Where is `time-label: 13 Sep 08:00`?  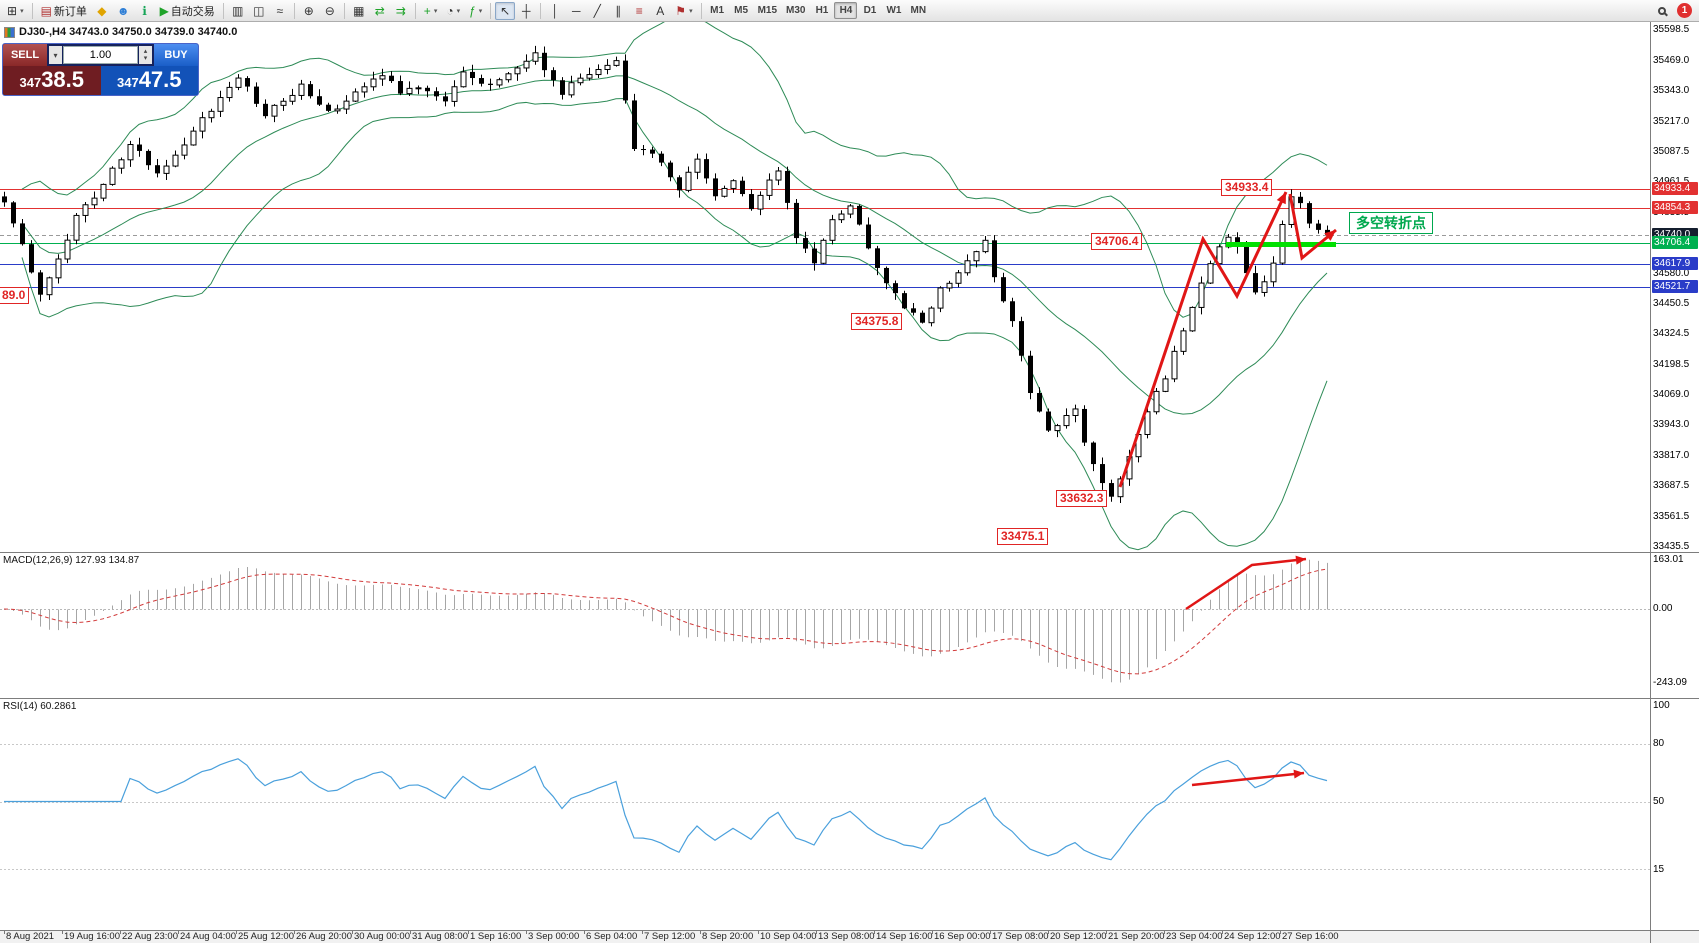
time-label: 13 Sep 08:00 is located at coordinates (845, 936).